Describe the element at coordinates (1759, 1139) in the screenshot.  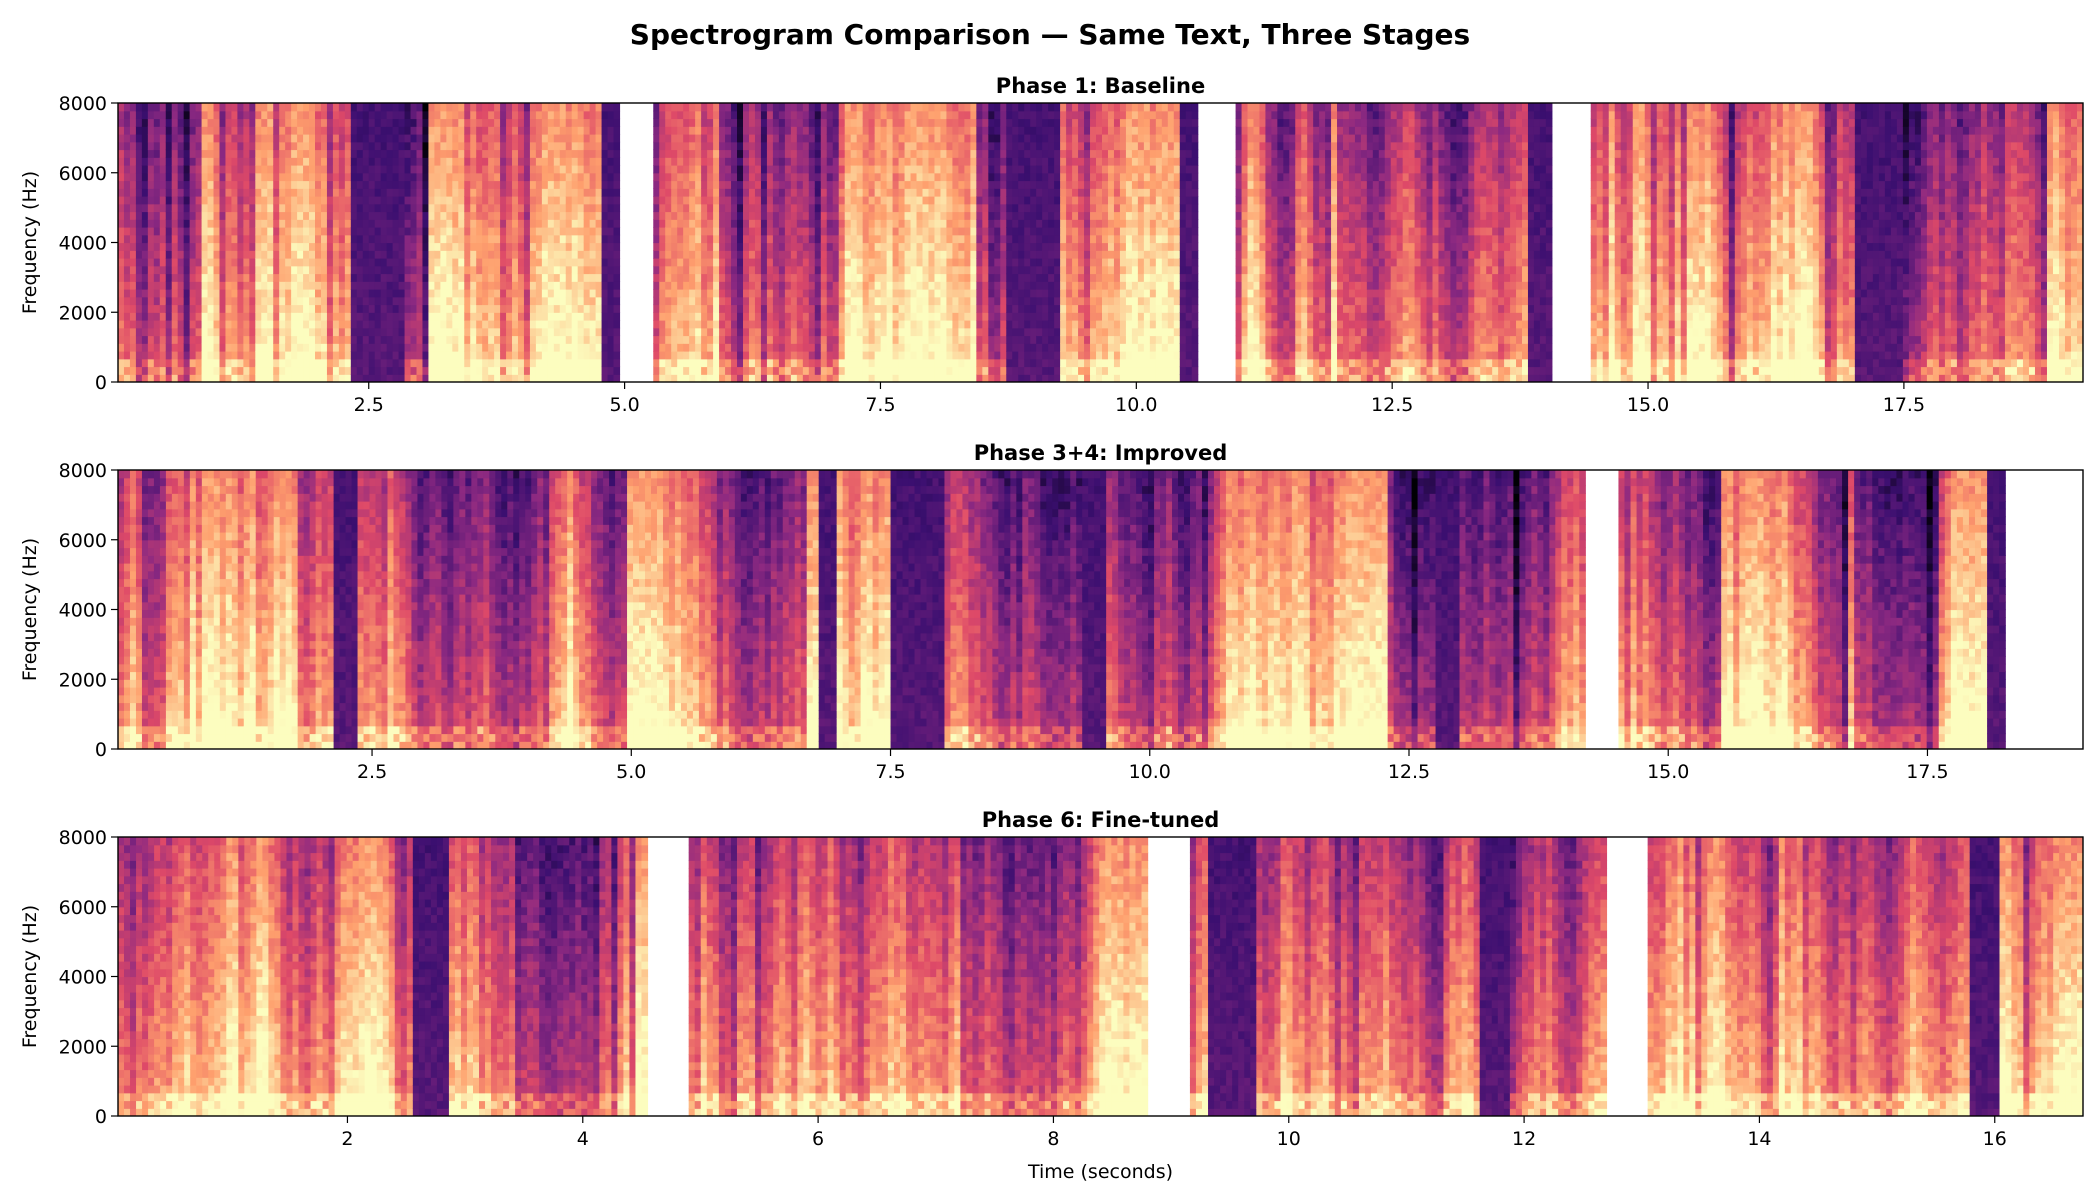
I see `x-tick-label: 14` at that location.